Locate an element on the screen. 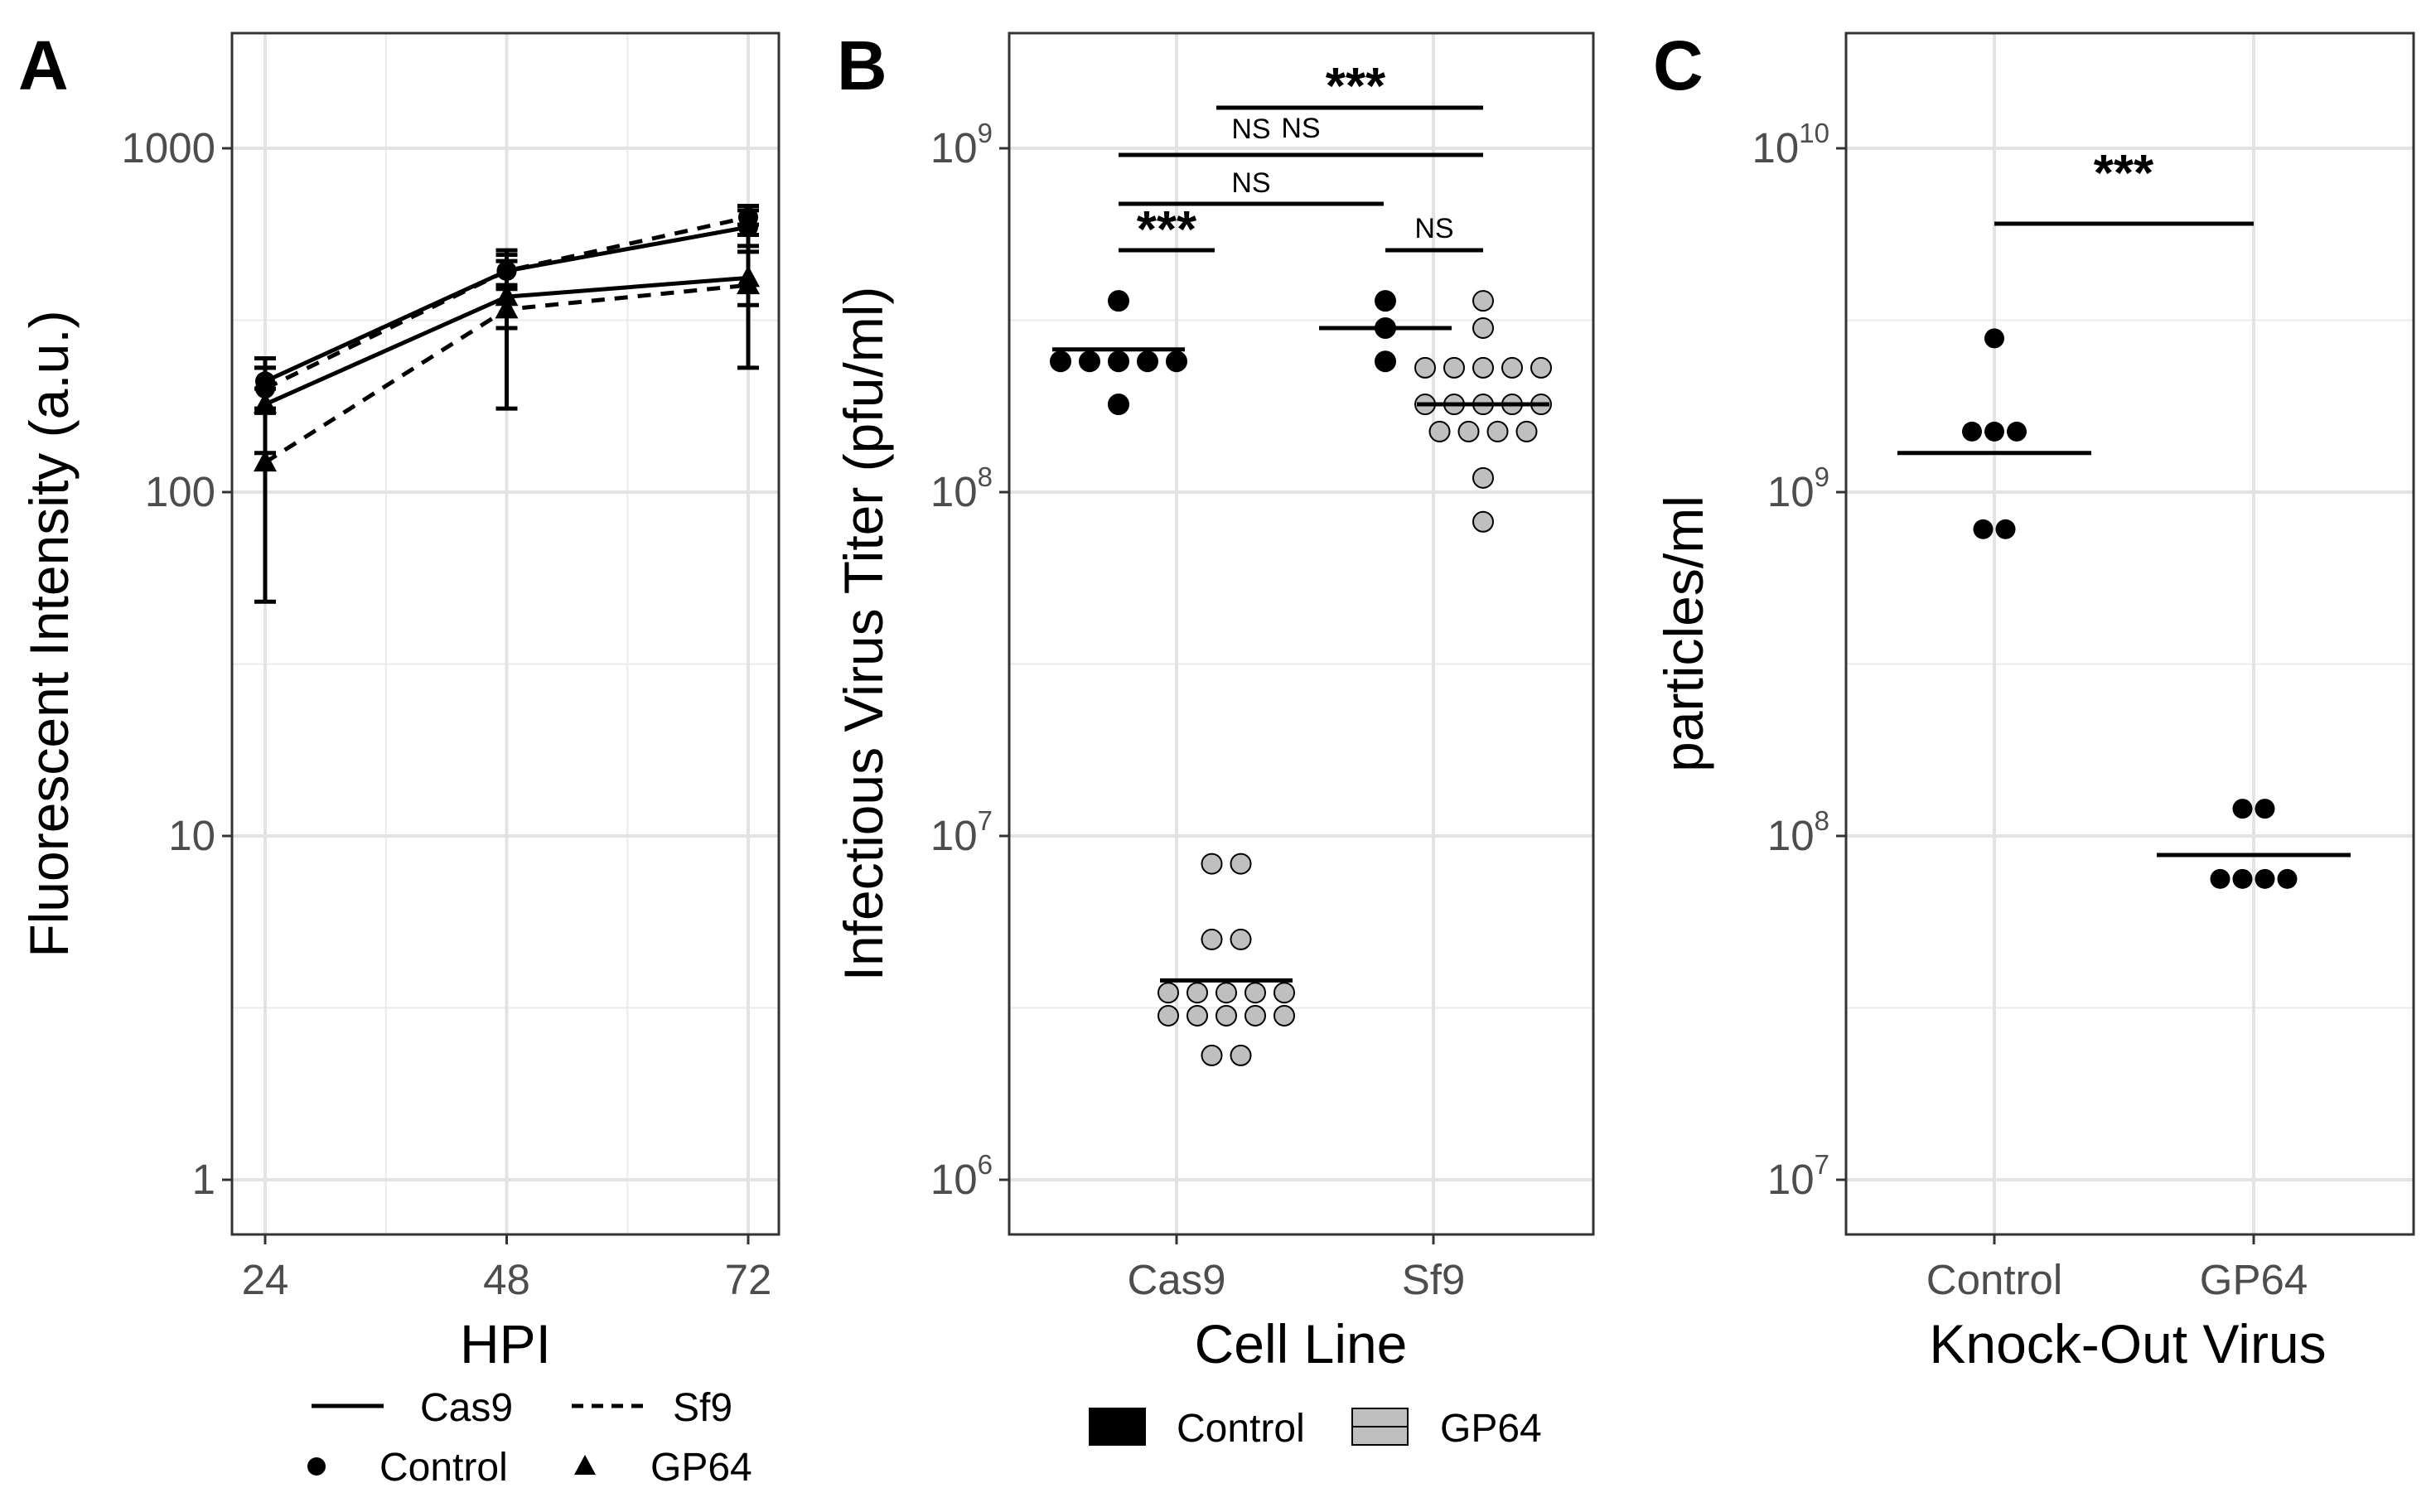 The height and width of the screenshot is (1512, 2431). panel-b-comparisons: *** NS NS NS NS *** is located at coordinates (1301, 158).